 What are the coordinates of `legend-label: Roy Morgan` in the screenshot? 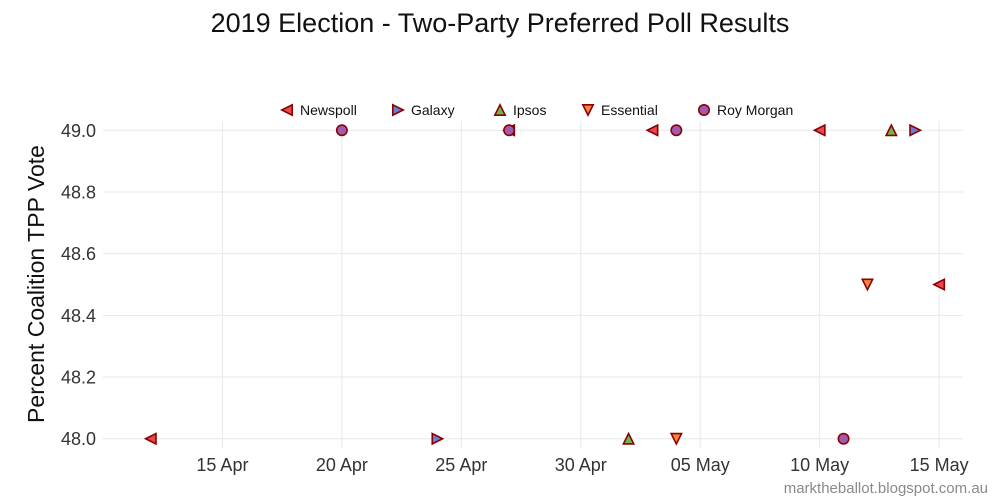 It's located at (755, 110).